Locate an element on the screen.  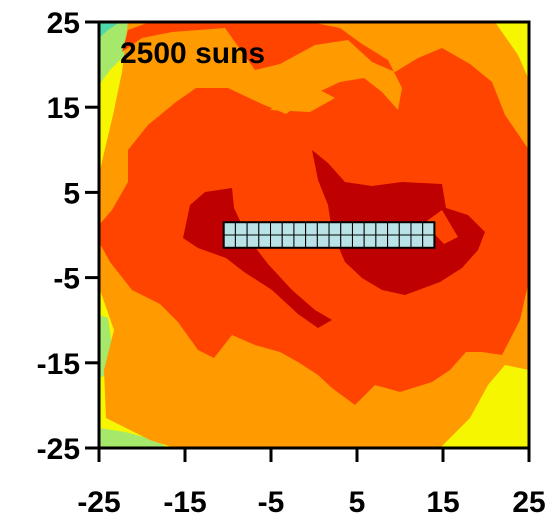
y-tick-label: -5 is located at coordinates (66, 279).